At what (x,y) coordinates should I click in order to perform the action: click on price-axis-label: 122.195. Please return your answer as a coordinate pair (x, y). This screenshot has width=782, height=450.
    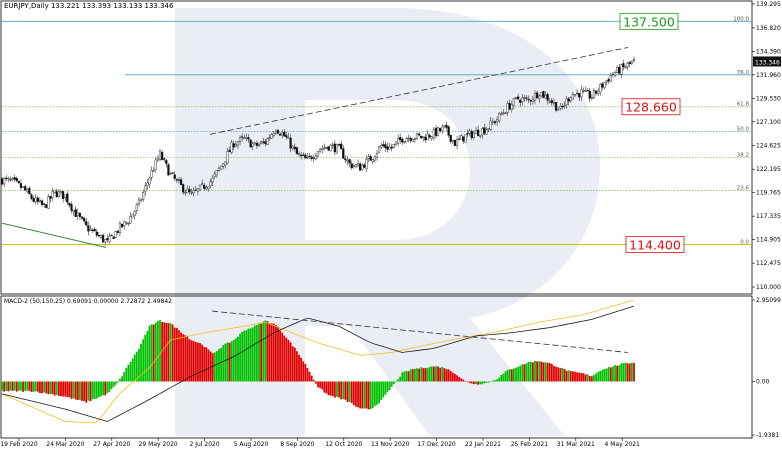
    Looking at the image, I should click on (768, 169).